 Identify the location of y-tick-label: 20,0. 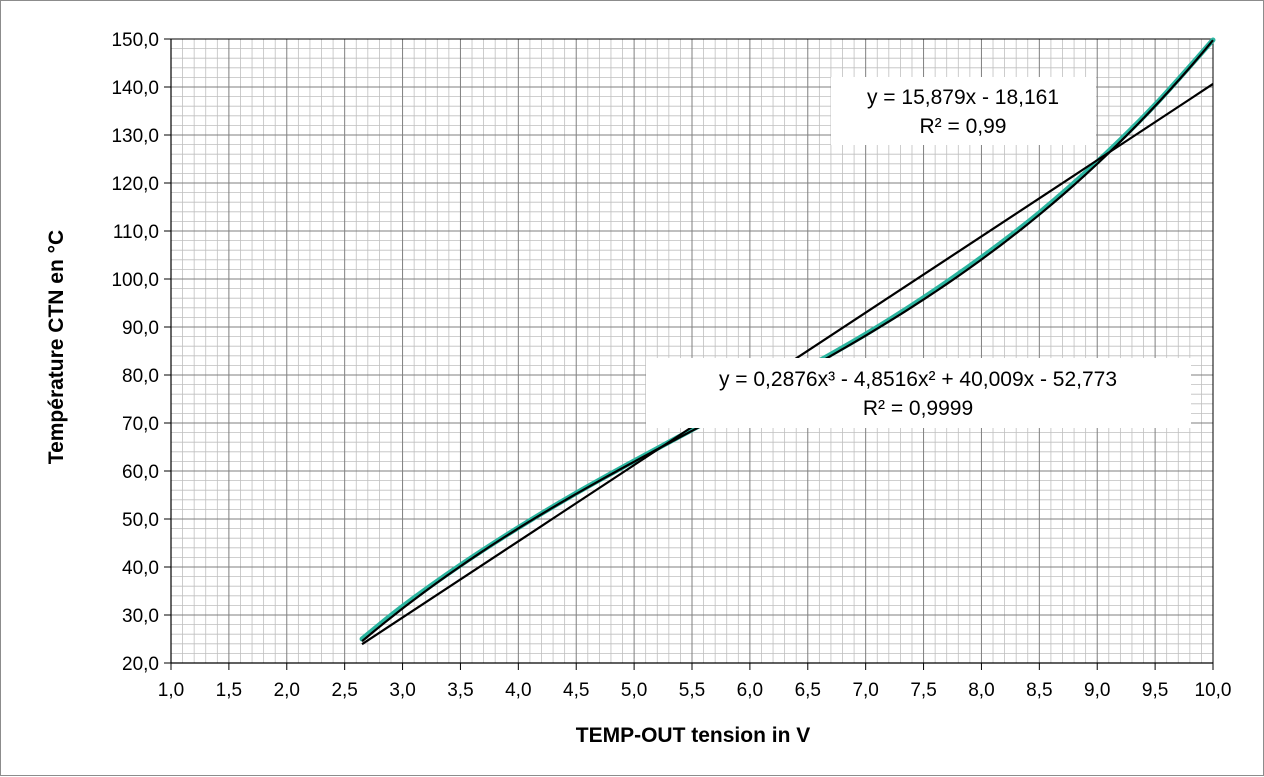
(140, 664).